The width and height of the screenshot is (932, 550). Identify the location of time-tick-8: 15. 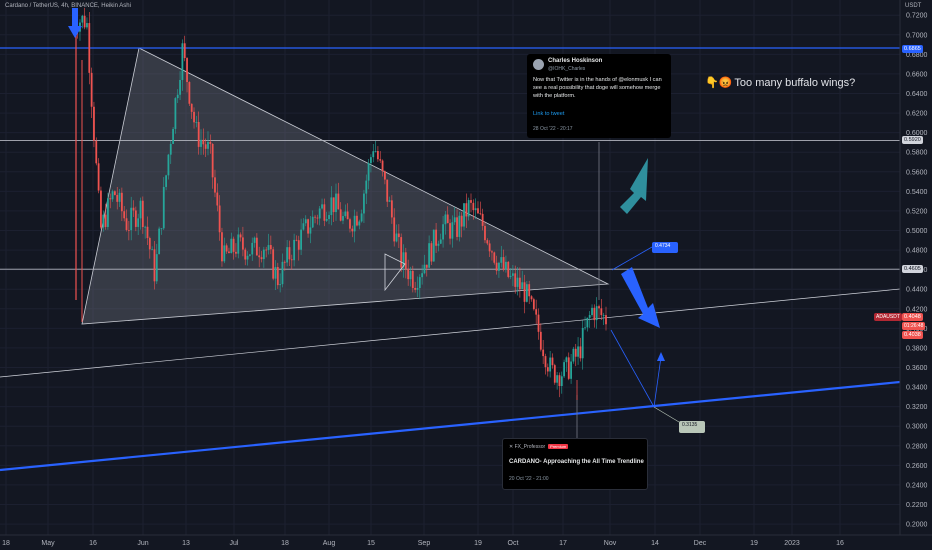
(371, 543).